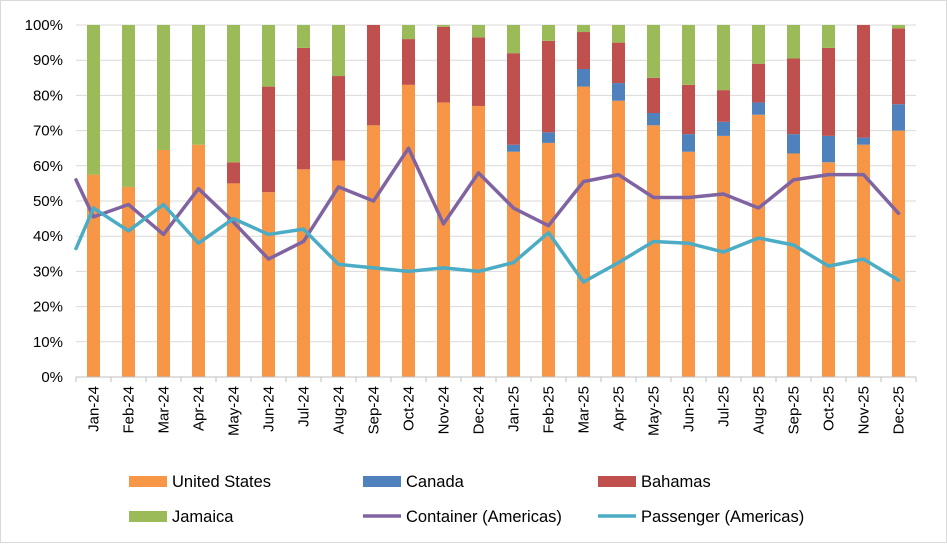  I want to click on y-tick-label: 70%, so click(48, 131).